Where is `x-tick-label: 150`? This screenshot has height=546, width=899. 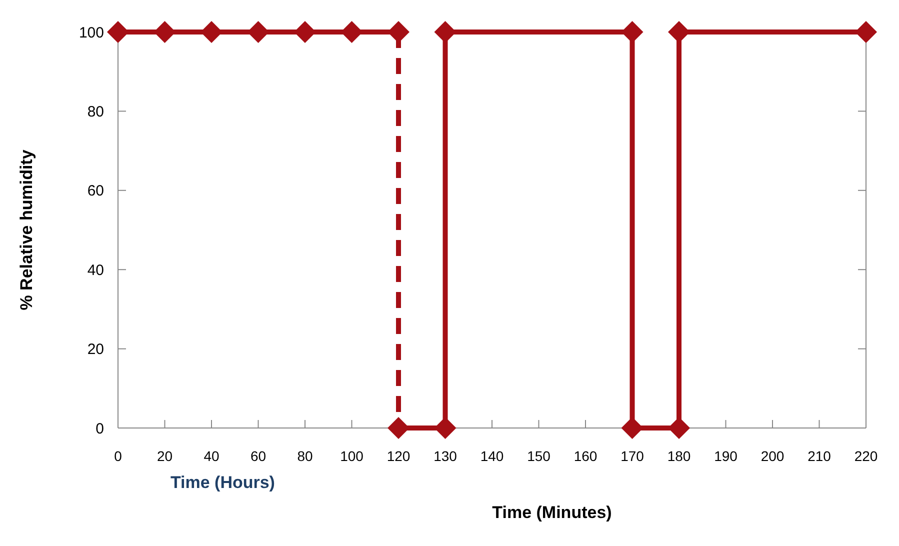 x-tick-label: 150 is located at coordinates (539, 456).